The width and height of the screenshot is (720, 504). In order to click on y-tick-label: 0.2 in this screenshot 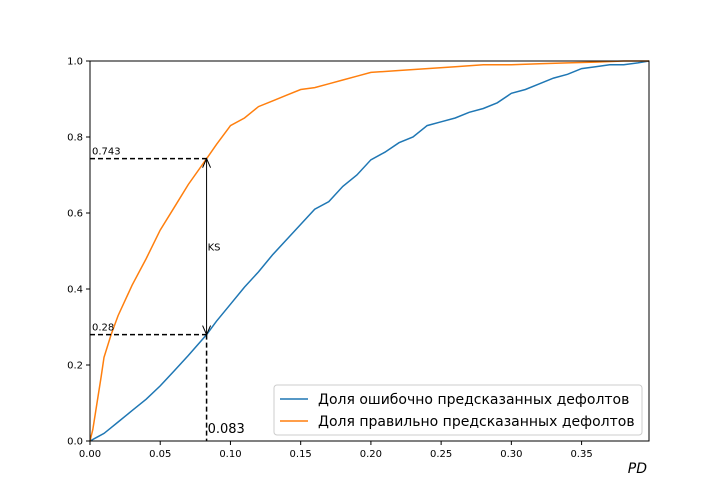, I will do `click(75, 366)`.